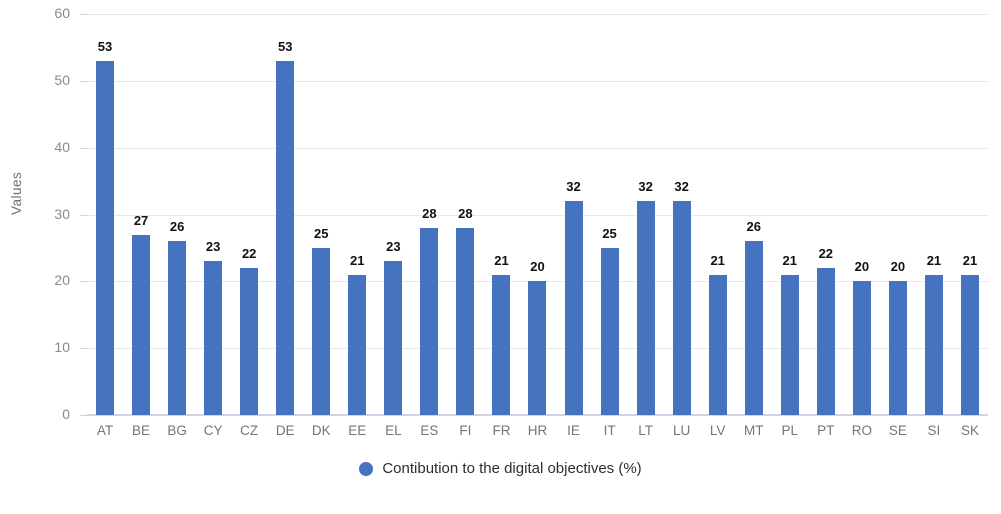  I want to click on bar-column-LU: 32, so click(682, 207).